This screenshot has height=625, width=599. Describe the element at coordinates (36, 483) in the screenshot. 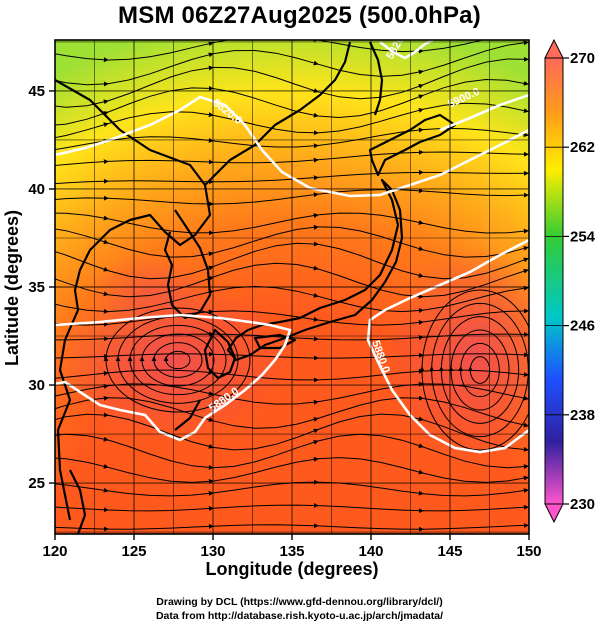

I see `y-tick-label: 25` at that location.